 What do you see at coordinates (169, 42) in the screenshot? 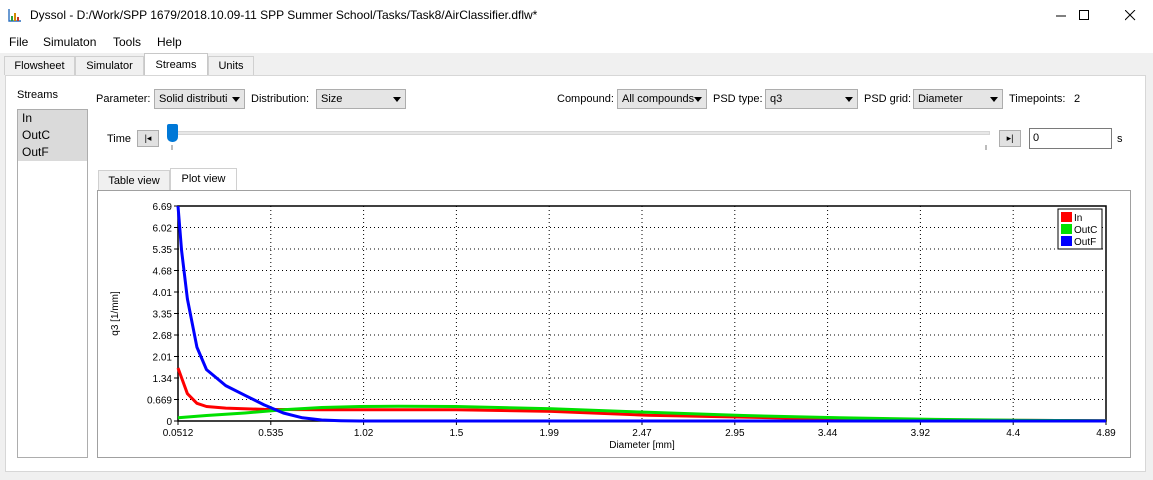
I see `menu-help: Help` at bounding box center [169, 42].